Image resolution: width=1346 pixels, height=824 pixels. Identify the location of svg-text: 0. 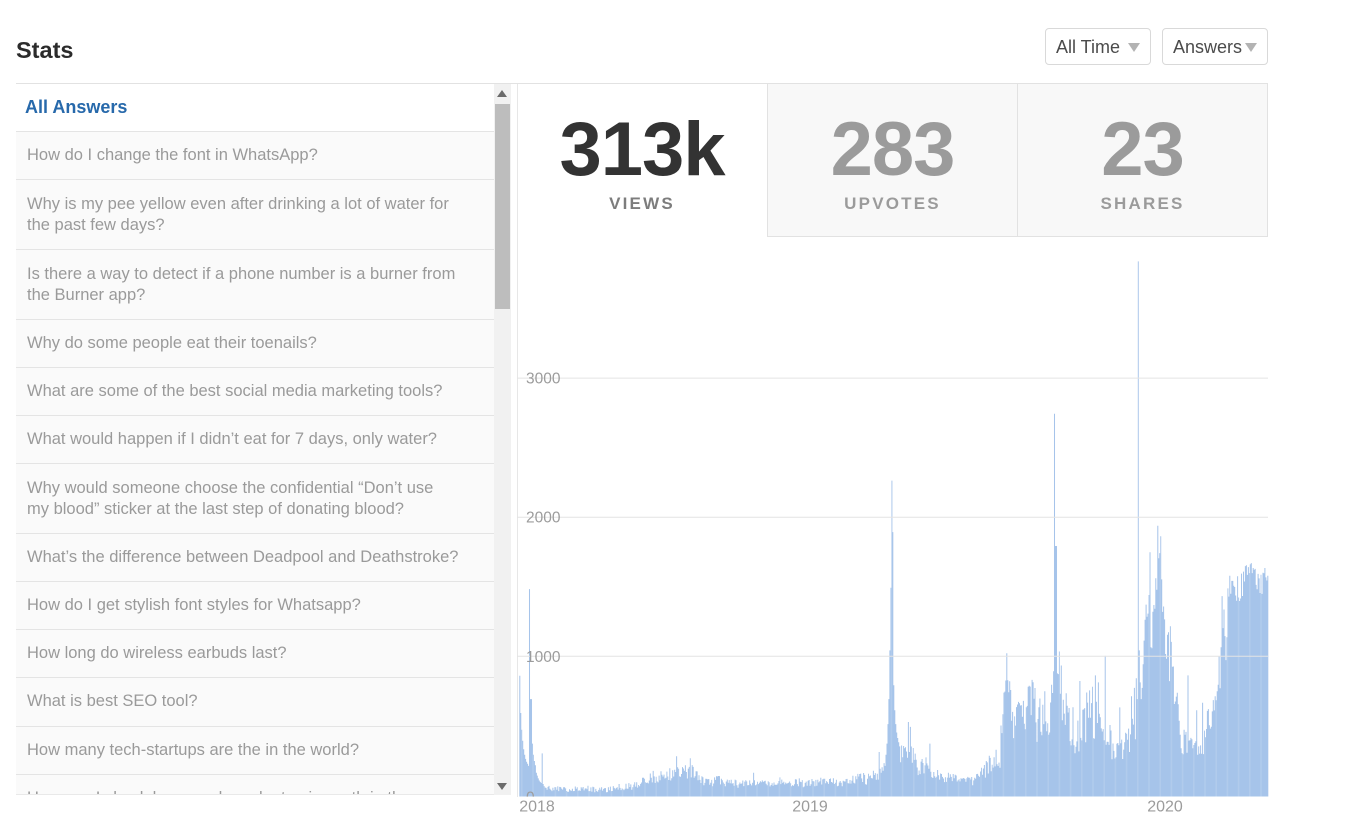
(530, 797).